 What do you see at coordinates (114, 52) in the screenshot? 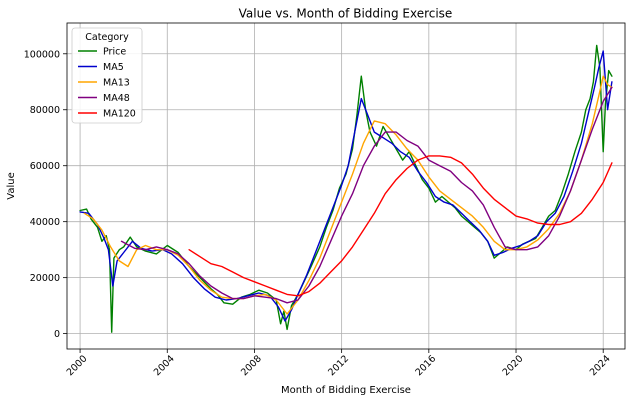
I see `legend-label-price: Price` at bounding box center [114, 52].